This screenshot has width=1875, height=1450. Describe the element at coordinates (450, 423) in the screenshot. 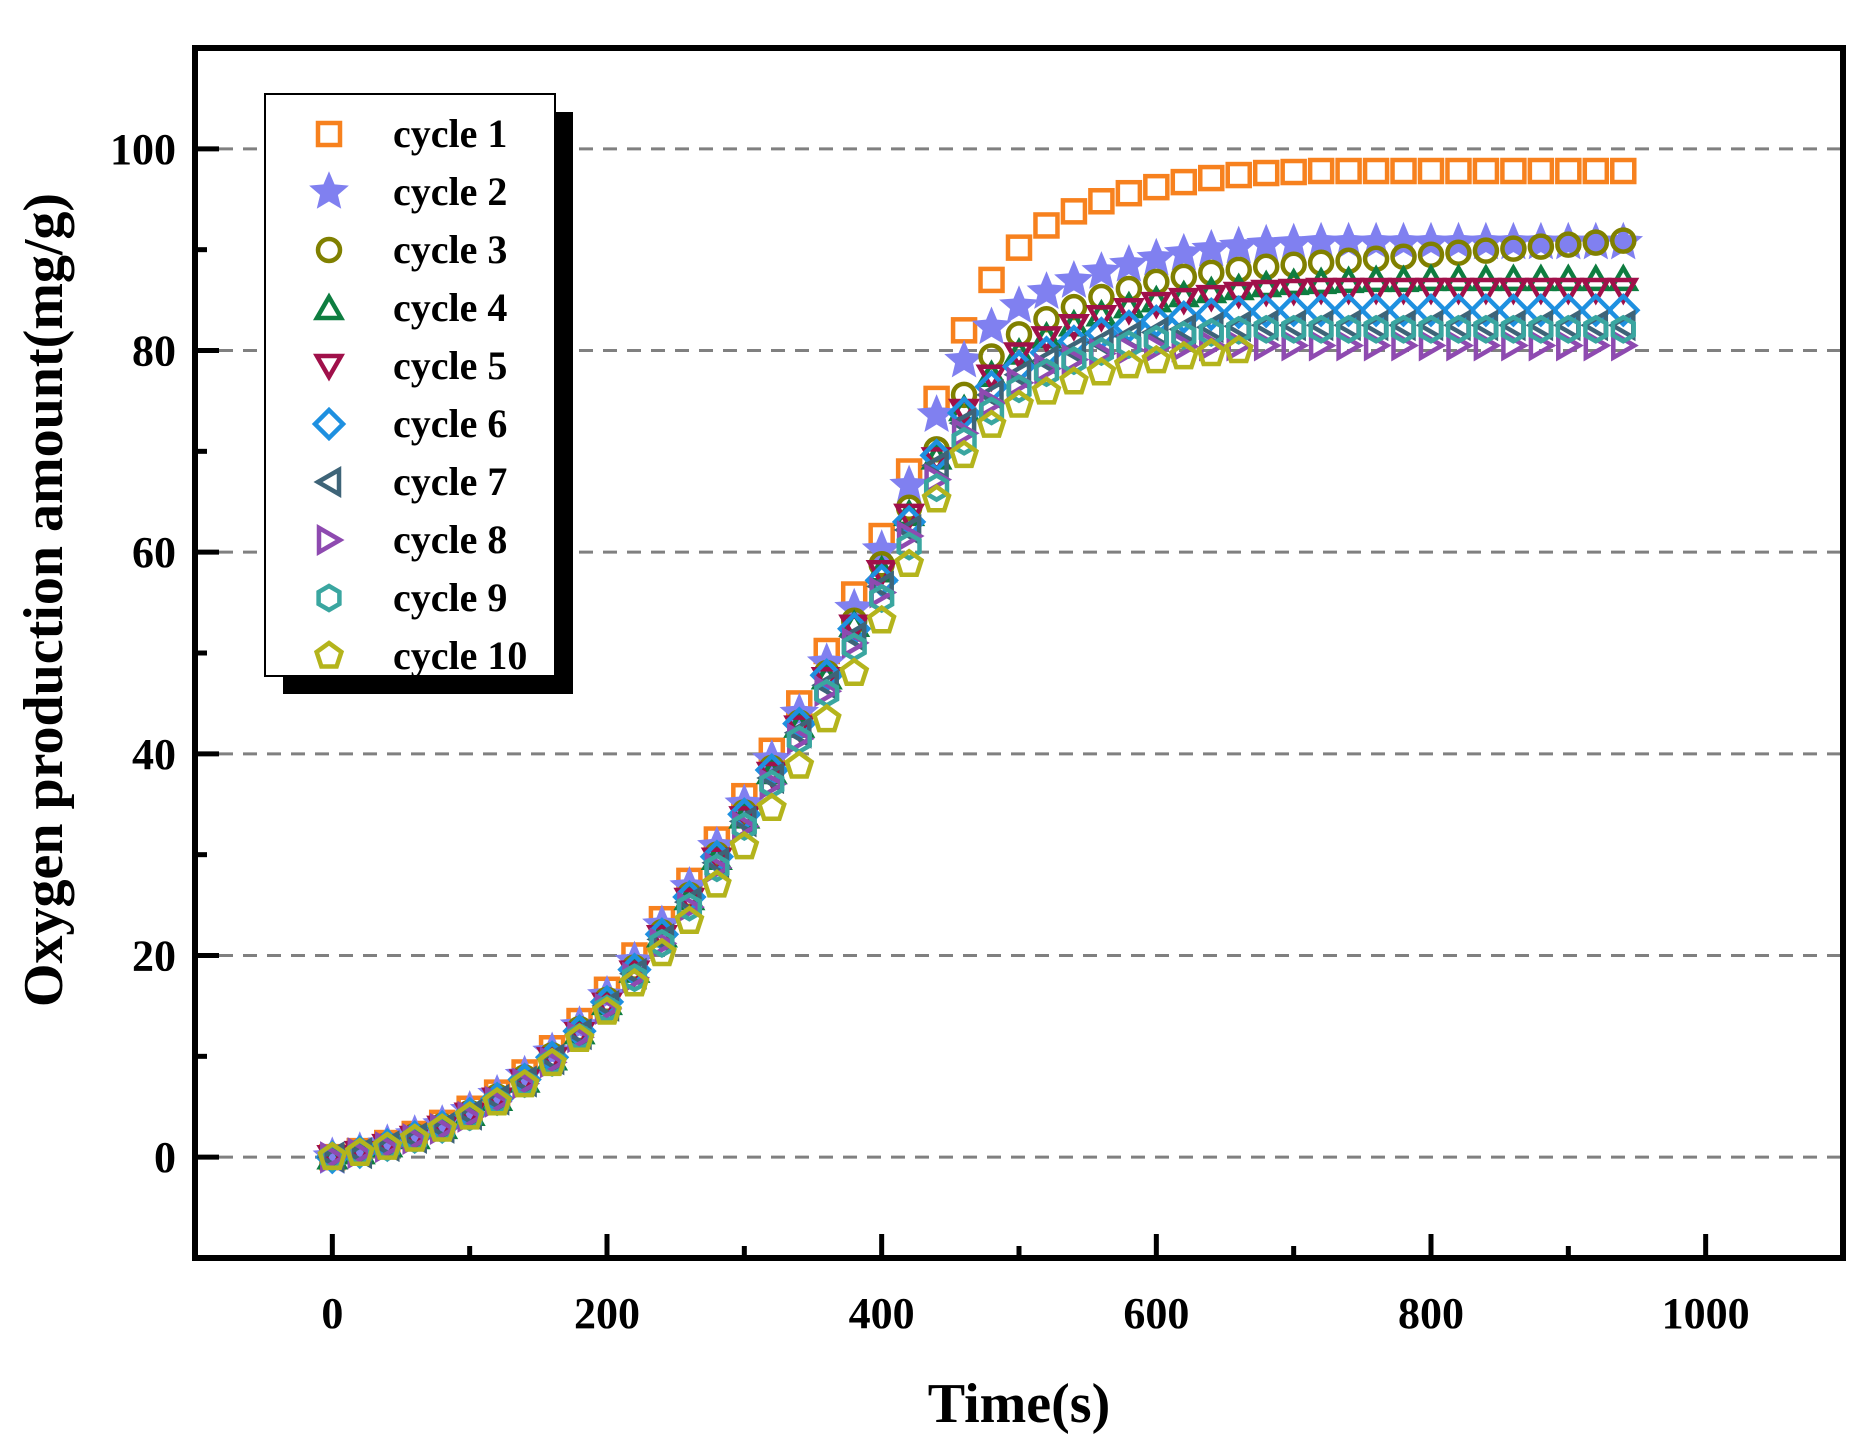

I see `legend-label: cycle 6` at that location.